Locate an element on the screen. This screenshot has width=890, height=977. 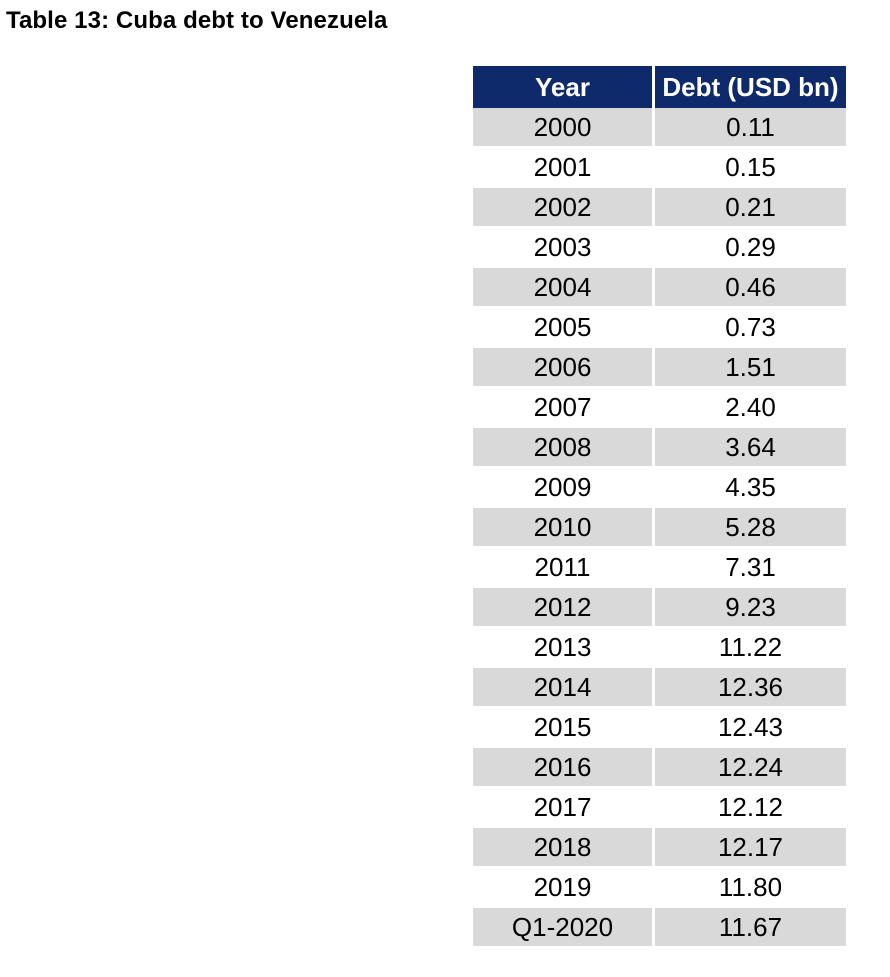
table-row: 2002 0.21 is located at coordinates (659, 208).